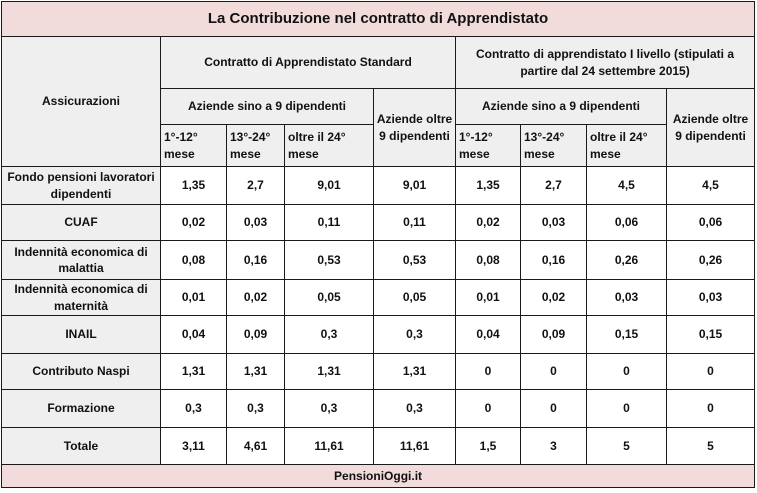 This screenshot has width=757, height=493. What do you see at coordinates (81, 446) in the screenshot?
I see `row-label: Totale` at bounding box center [81, 446].